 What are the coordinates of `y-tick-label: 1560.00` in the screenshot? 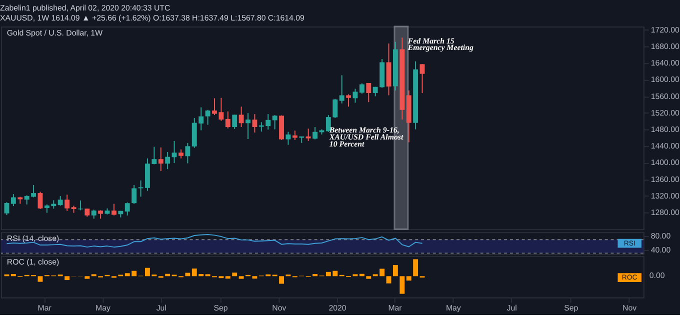 It's located at (665, 96).